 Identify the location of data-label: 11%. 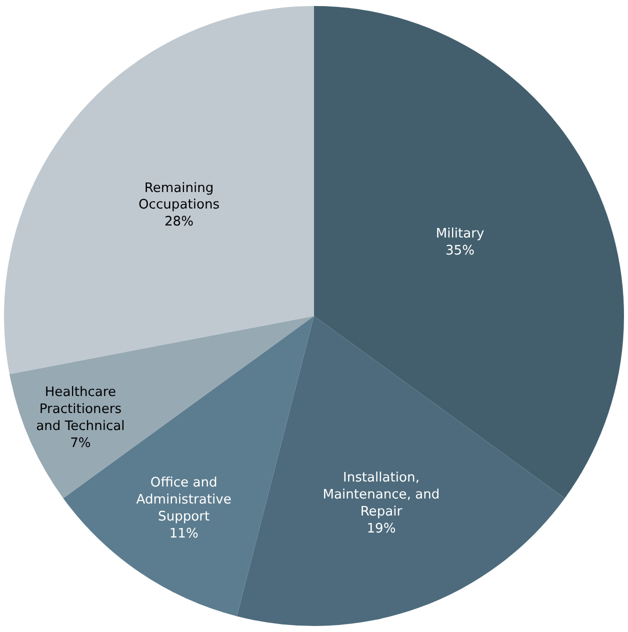
(183, 534).